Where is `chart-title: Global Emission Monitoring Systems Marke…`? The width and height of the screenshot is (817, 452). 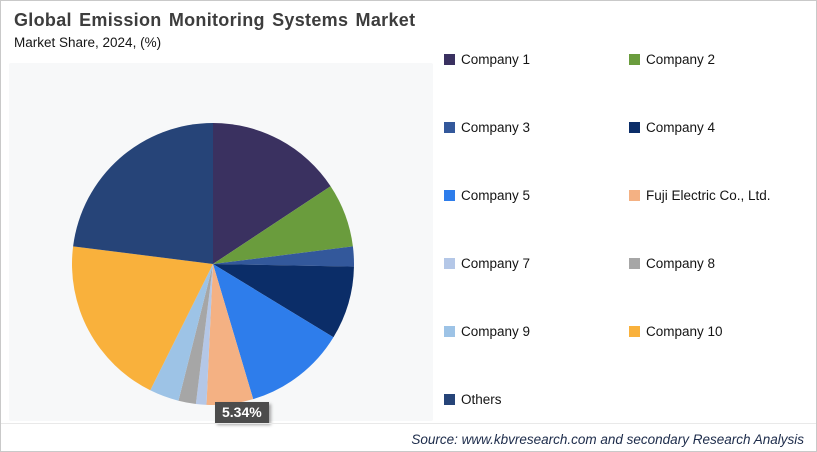 chart-title: Global Emission Monitoring Systems Marke… is located at coordinates (215, 20).